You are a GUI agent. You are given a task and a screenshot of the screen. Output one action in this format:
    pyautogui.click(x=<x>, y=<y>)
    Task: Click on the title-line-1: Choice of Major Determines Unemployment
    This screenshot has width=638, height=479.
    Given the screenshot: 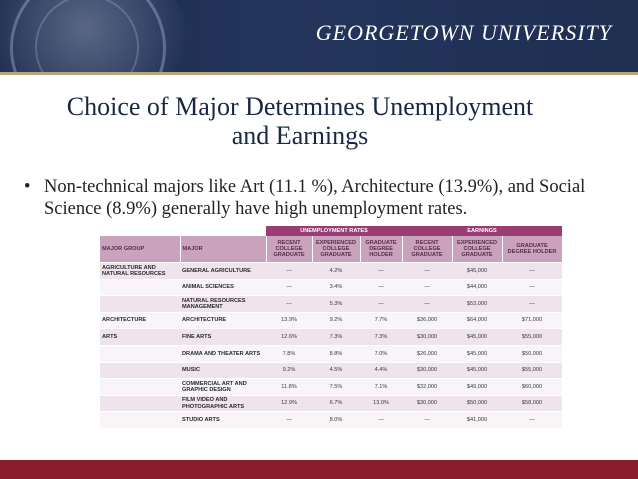 What is the action you would take?
    pyautogui.click(x=300, y=106)
    